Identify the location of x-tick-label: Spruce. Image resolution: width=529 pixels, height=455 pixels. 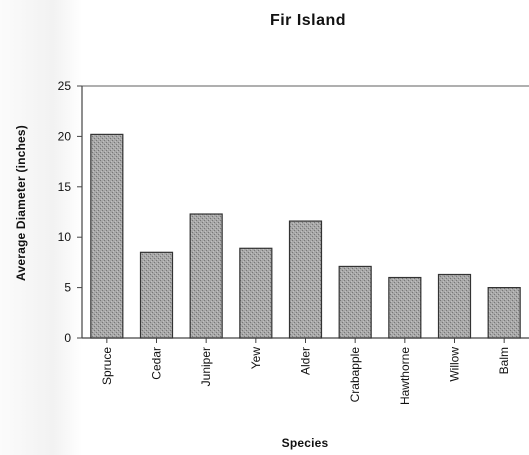
(107, 366).